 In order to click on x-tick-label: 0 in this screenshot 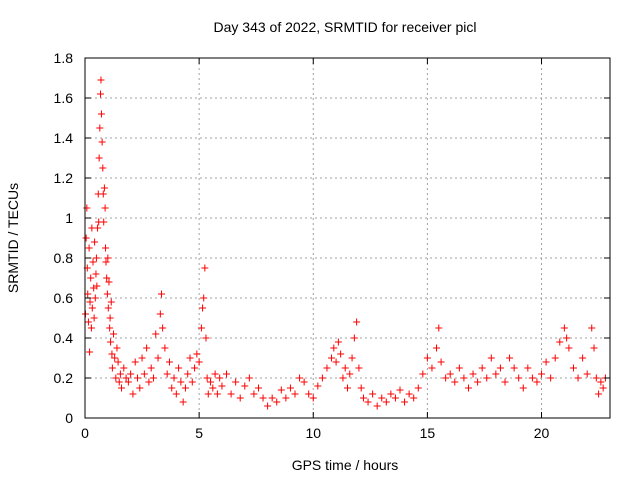, I will do `click(85, 433)`.